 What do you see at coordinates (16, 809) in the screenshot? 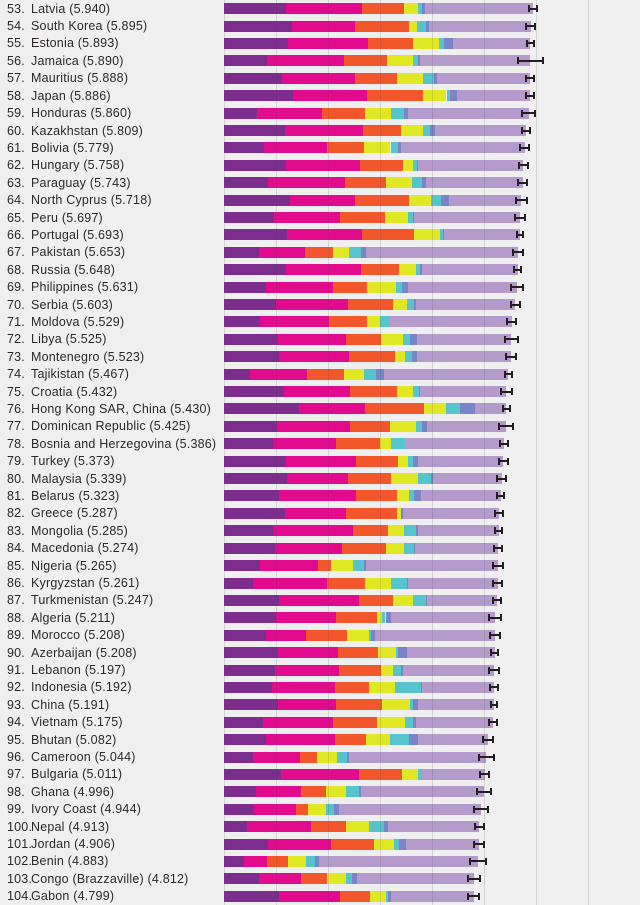
I see `rank-label: 99.` at bounding box center [16, 809].